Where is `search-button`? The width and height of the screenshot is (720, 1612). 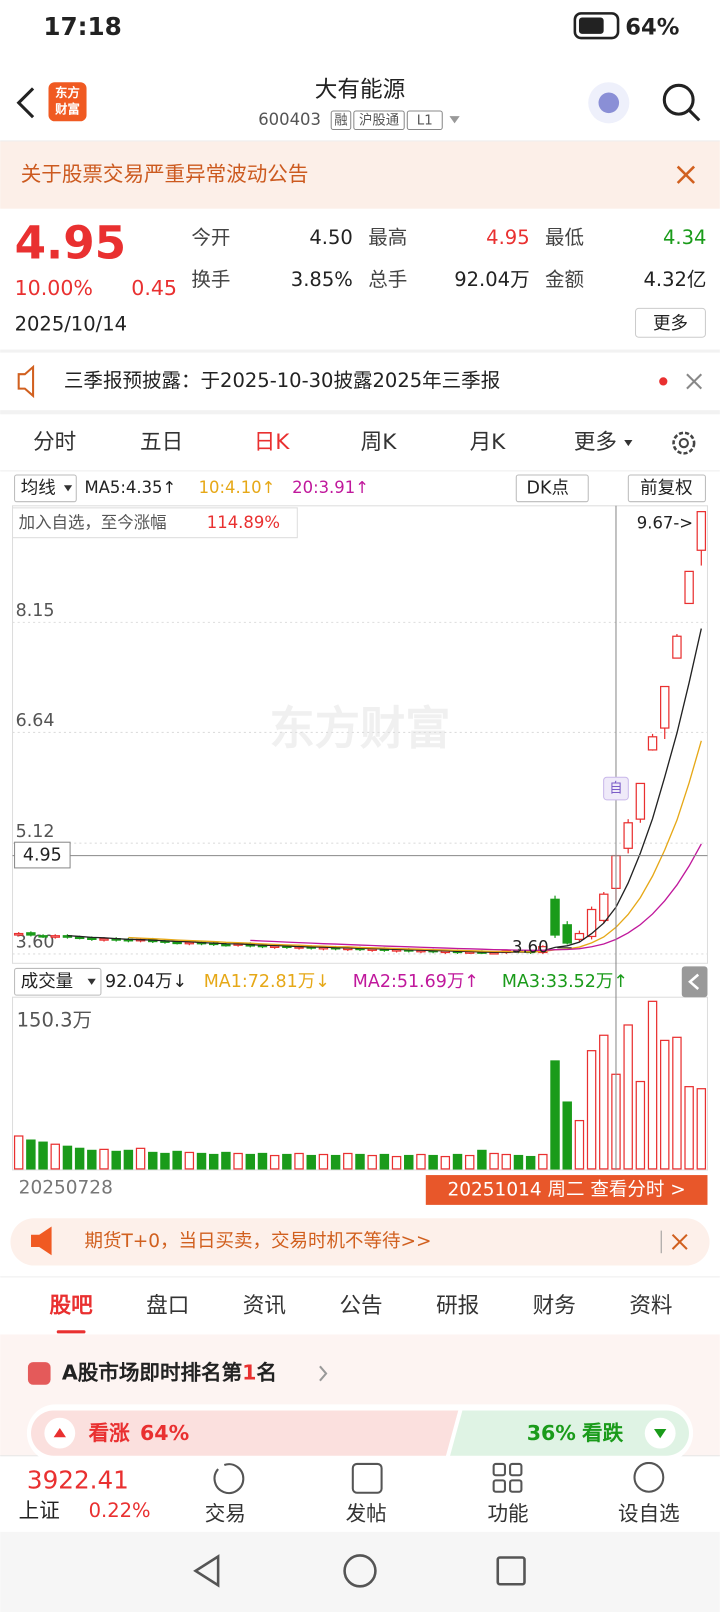
search-button is located at coordinates (678, 99).